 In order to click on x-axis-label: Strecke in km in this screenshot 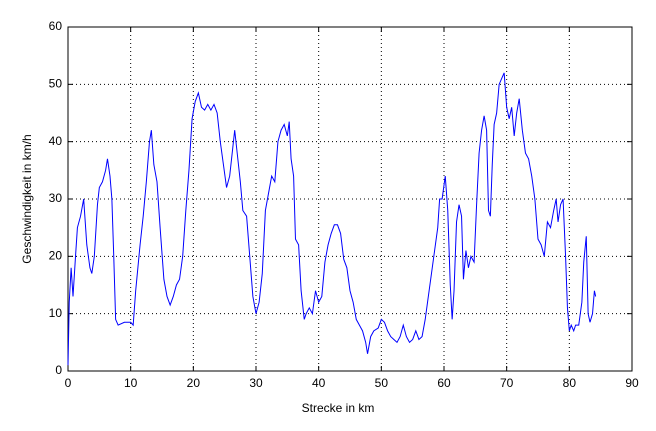, I will do `click(338, 408)`.